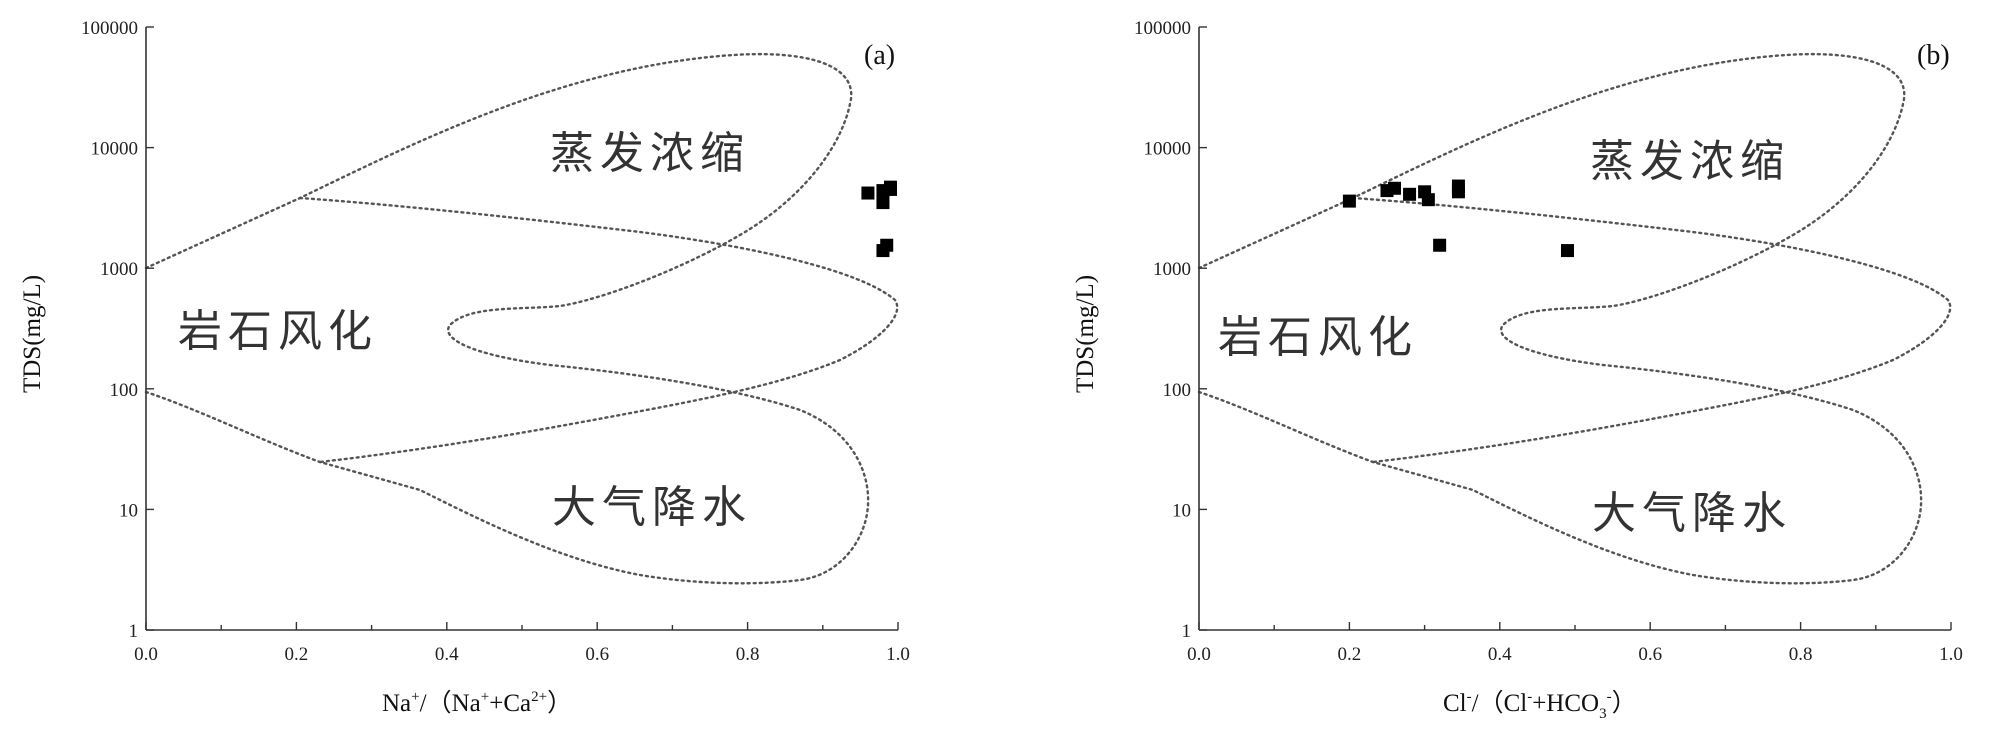  What do you see at coordinates (477, 703) in the screenshot?
I see `panel-a-x-axis-title: Na+/（Na++Ca2+）` at bounding box center [477, 703].